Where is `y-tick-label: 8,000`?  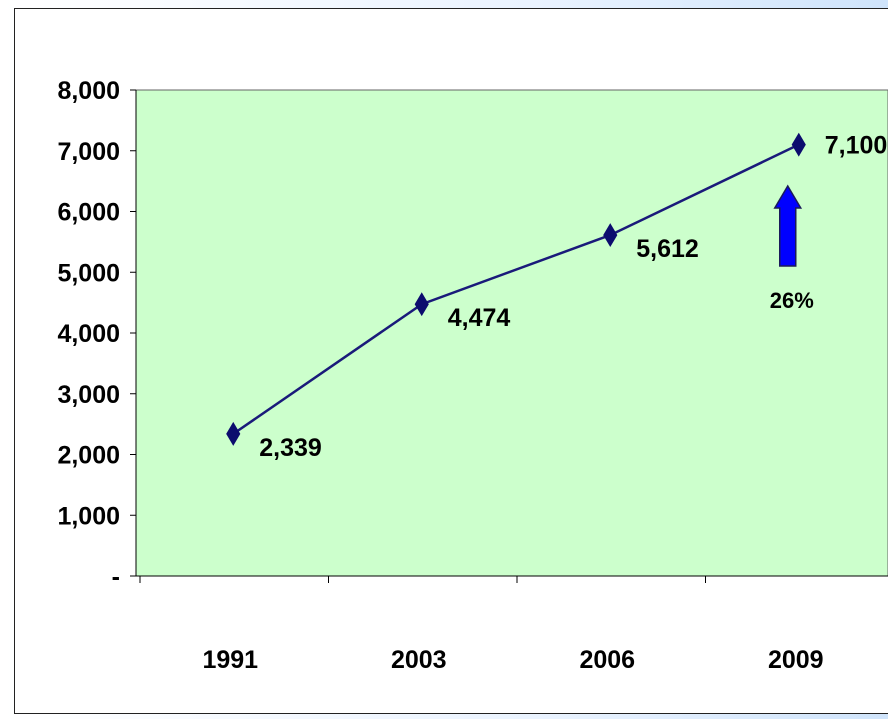
y-tick-label: 8,000 is located at coordinates (88, 91).